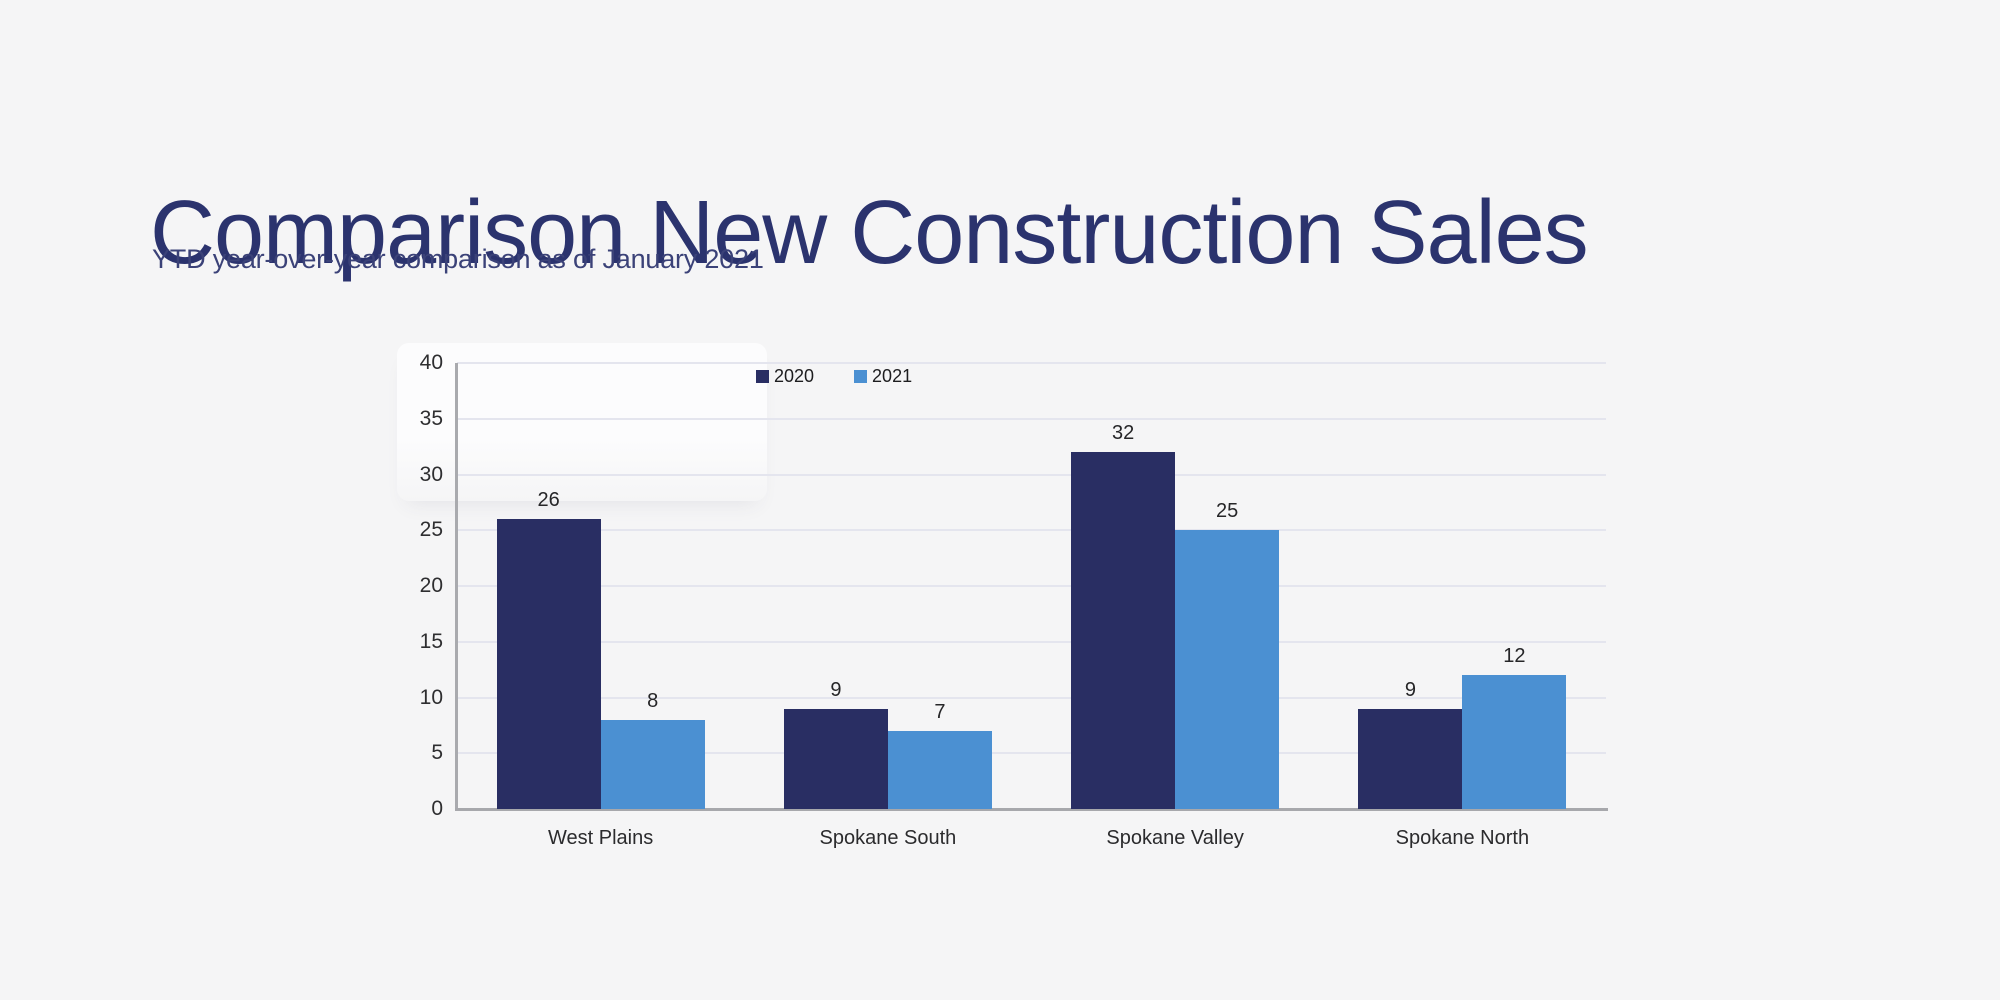  What do you see at coordinates (652, 764) in the screenshot?
I see `bar-2021-west-plains` at bounding box center [652, 764].